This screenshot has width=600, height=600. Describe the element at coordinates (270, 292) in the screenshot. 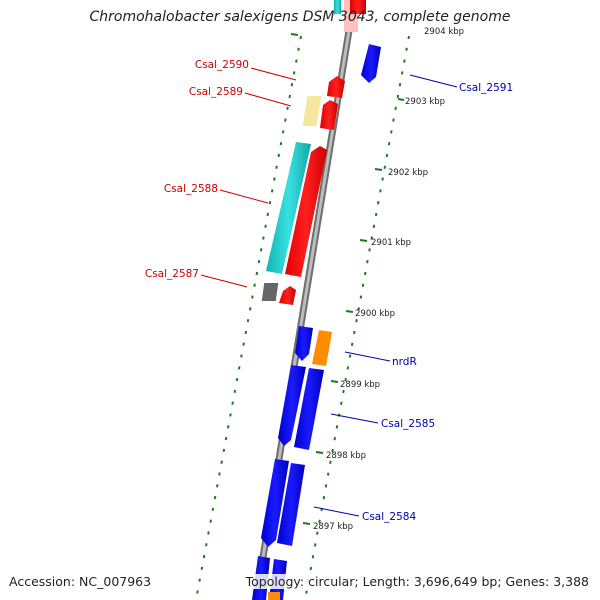

I see `feature-gray` at that location.